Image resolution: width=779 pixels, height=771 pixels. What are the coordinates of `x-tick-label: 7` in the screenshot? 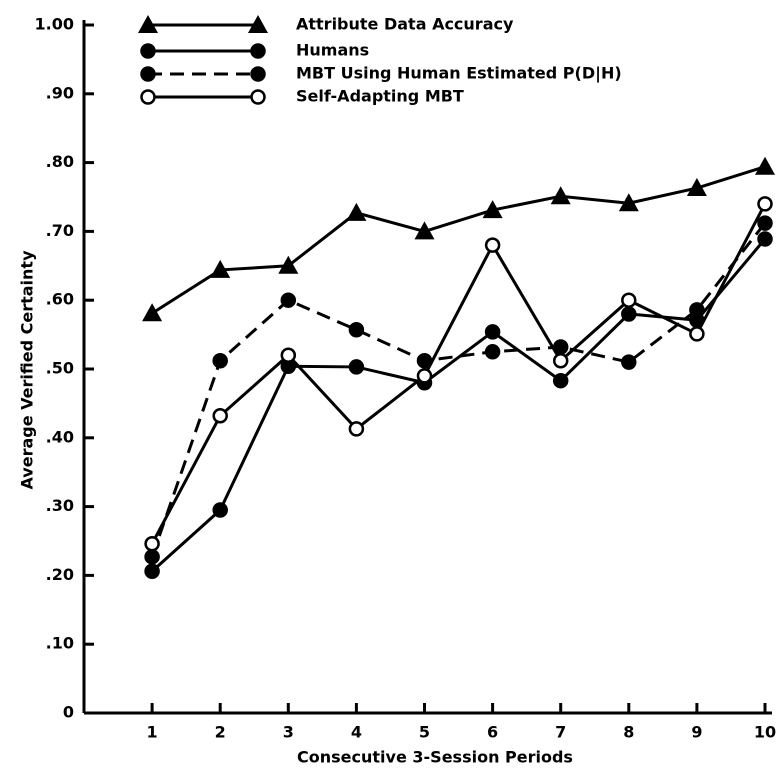 It's located at (560, 732).